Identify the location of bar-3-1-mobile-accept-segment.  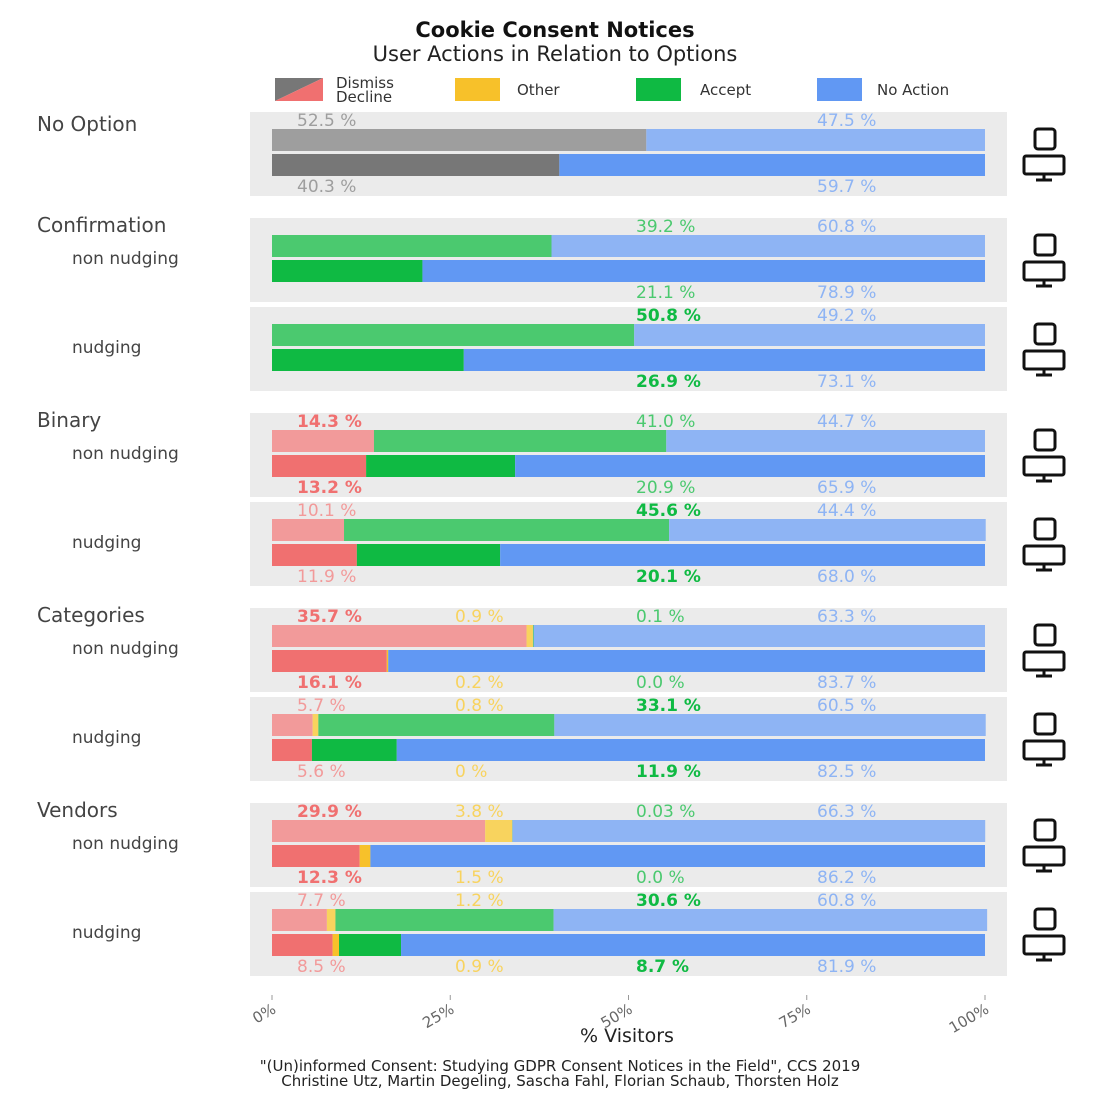
(436, 725).